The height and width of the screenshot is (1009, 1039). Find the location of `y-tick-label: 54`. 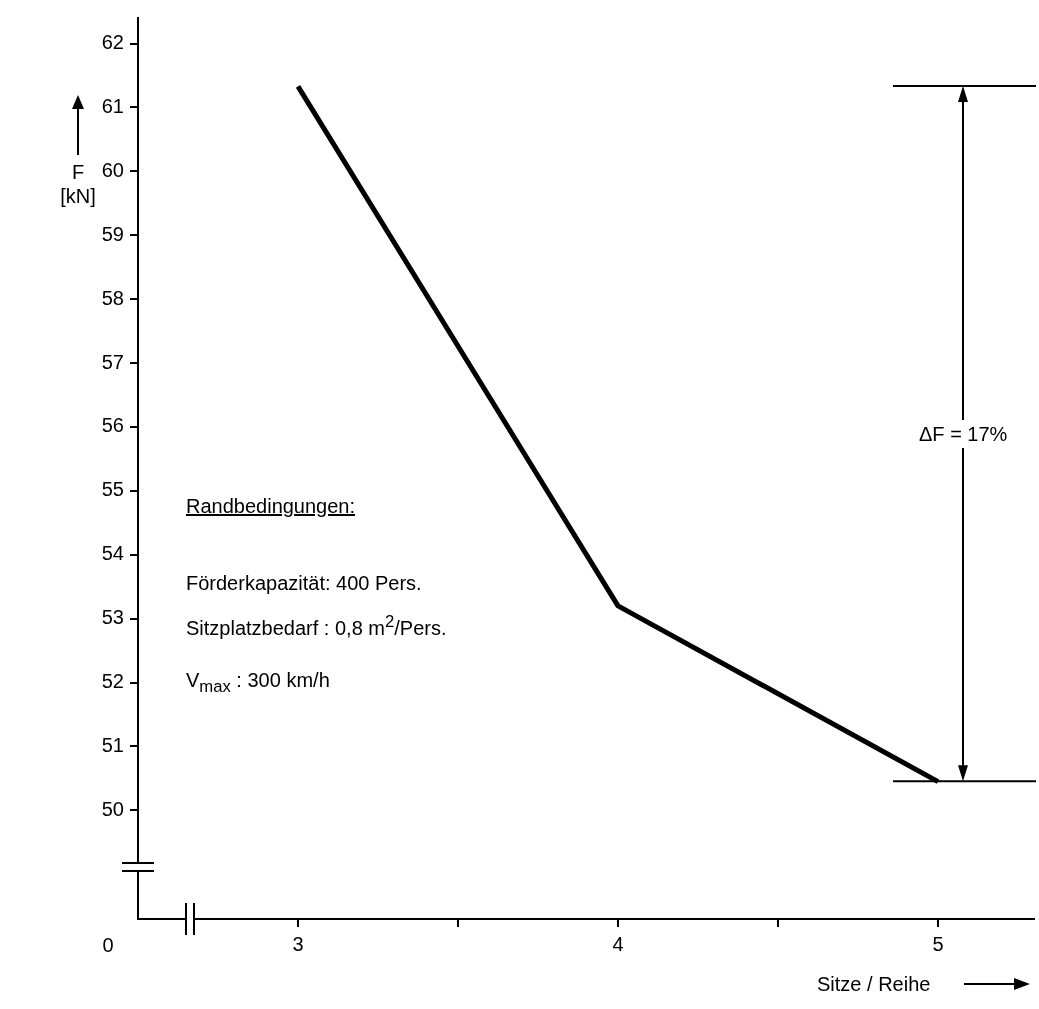

y-tick-label: 54 is located at coordinates (112, 553).